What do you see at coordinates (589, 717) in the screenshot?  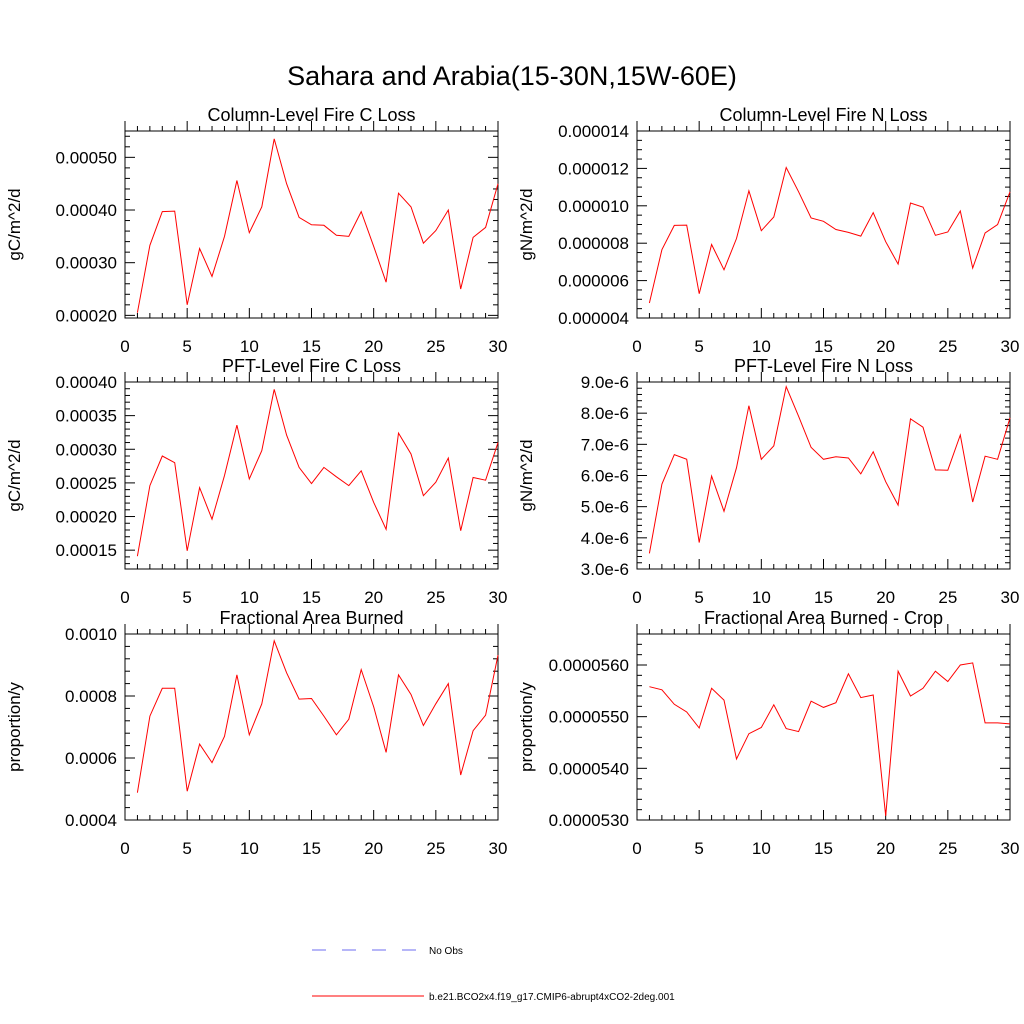 I see `y-tick-label: 0.0000550` at bounding box center [589, 717].